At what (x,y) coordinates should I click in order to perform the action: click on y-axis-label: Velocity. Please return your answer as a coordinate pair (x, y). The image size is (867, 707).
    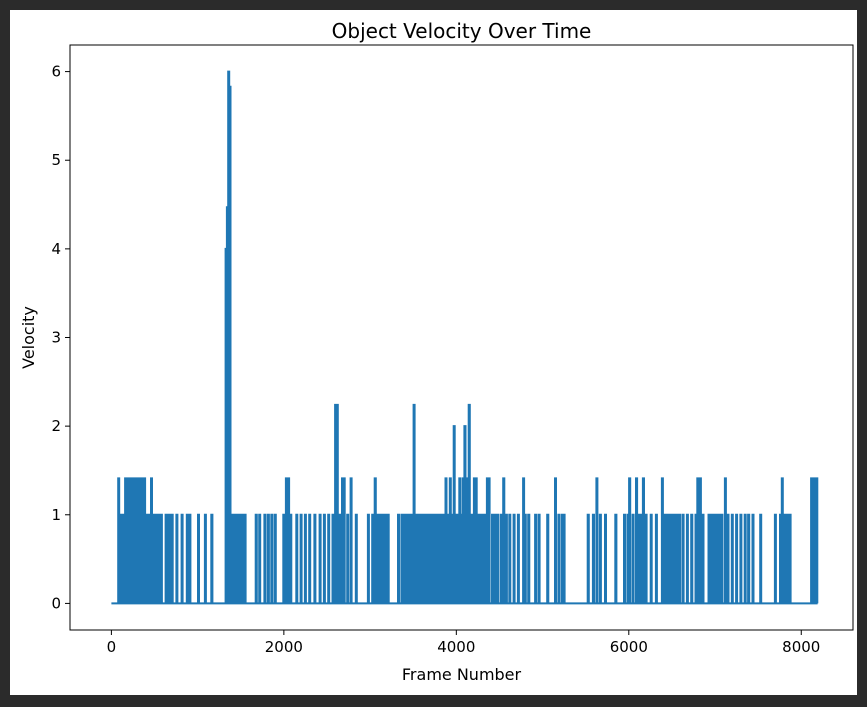
    Looking at the image, I should click on (28, 337).